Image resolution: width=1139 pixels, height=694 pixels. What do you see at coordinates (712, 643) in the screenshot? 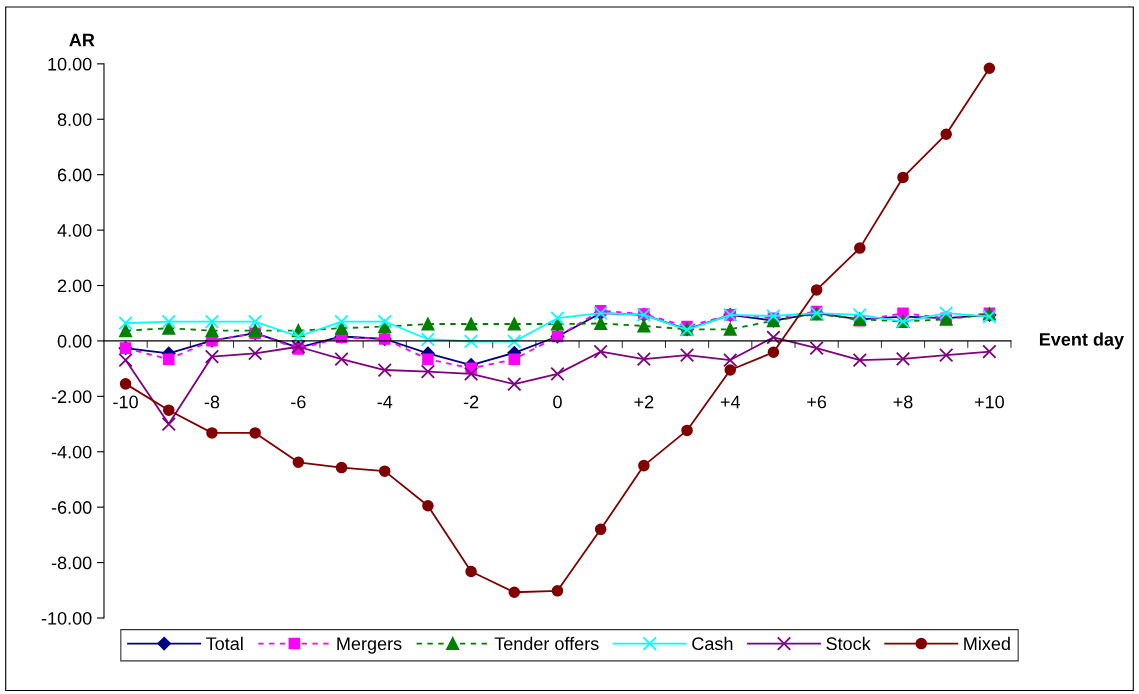
I see `legend-label: Cash` at bounding box center [712, 643].